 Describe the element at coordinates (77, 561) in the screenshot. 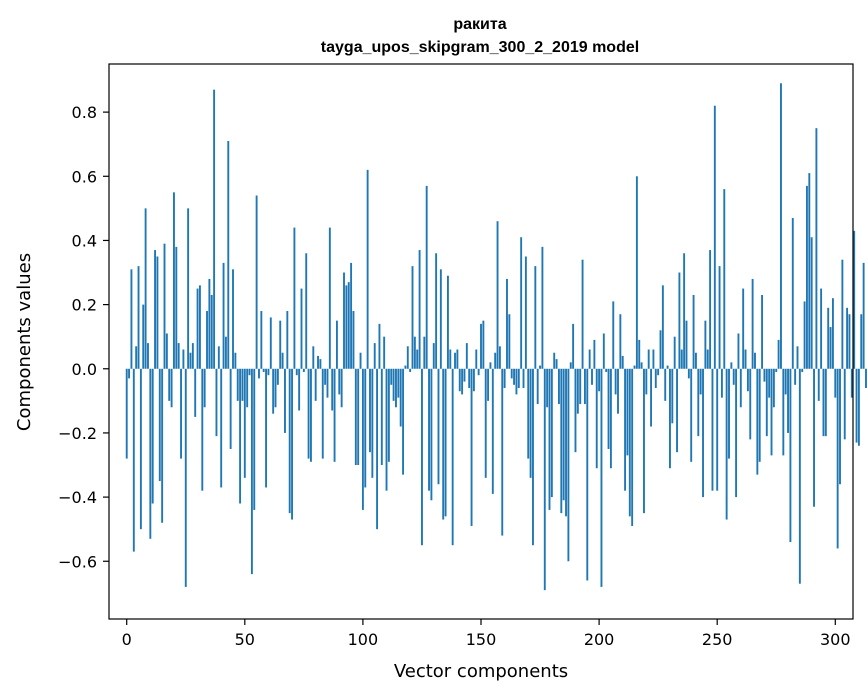

I see `y-tick-label: −0.6` at that location.